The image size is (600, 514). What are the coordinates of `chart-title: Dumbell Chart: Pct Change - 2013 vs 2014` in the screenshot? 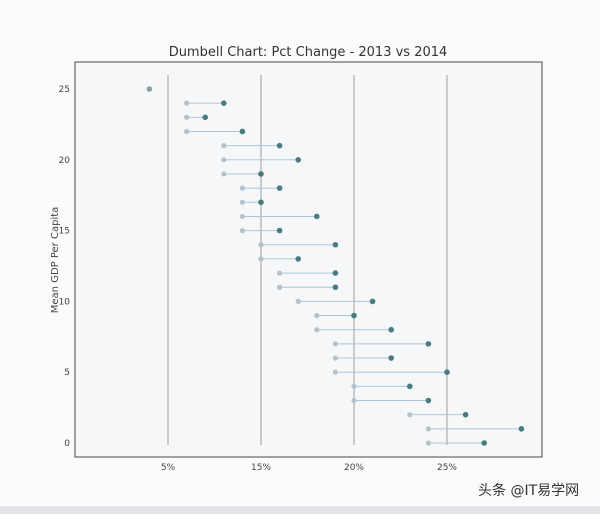 It's located at (308, 52).